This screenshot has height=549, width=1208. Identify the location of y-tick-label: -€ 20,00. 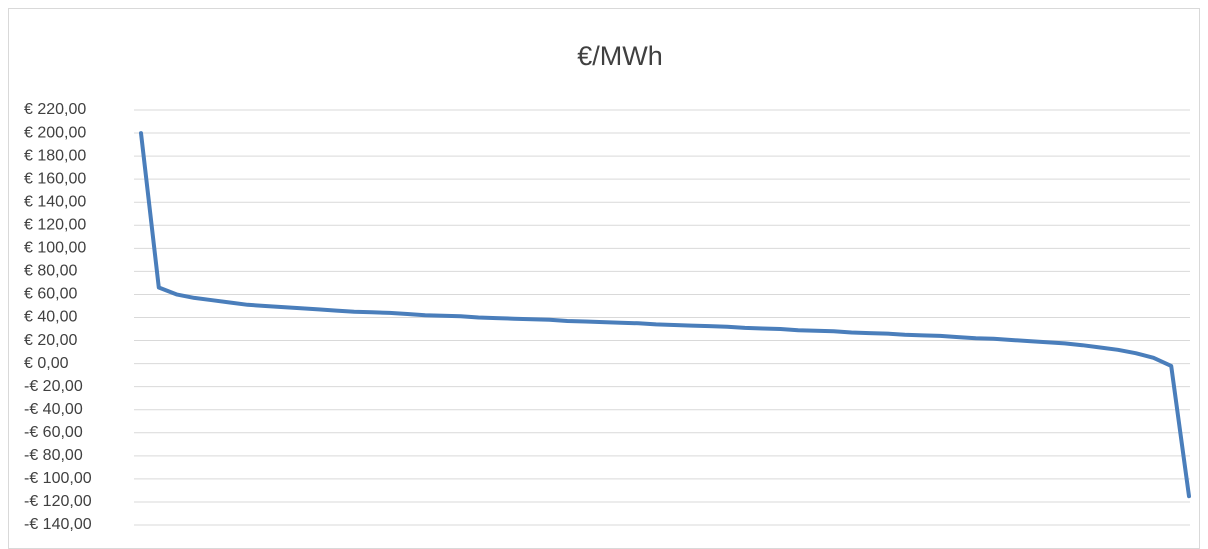
(53, 386).